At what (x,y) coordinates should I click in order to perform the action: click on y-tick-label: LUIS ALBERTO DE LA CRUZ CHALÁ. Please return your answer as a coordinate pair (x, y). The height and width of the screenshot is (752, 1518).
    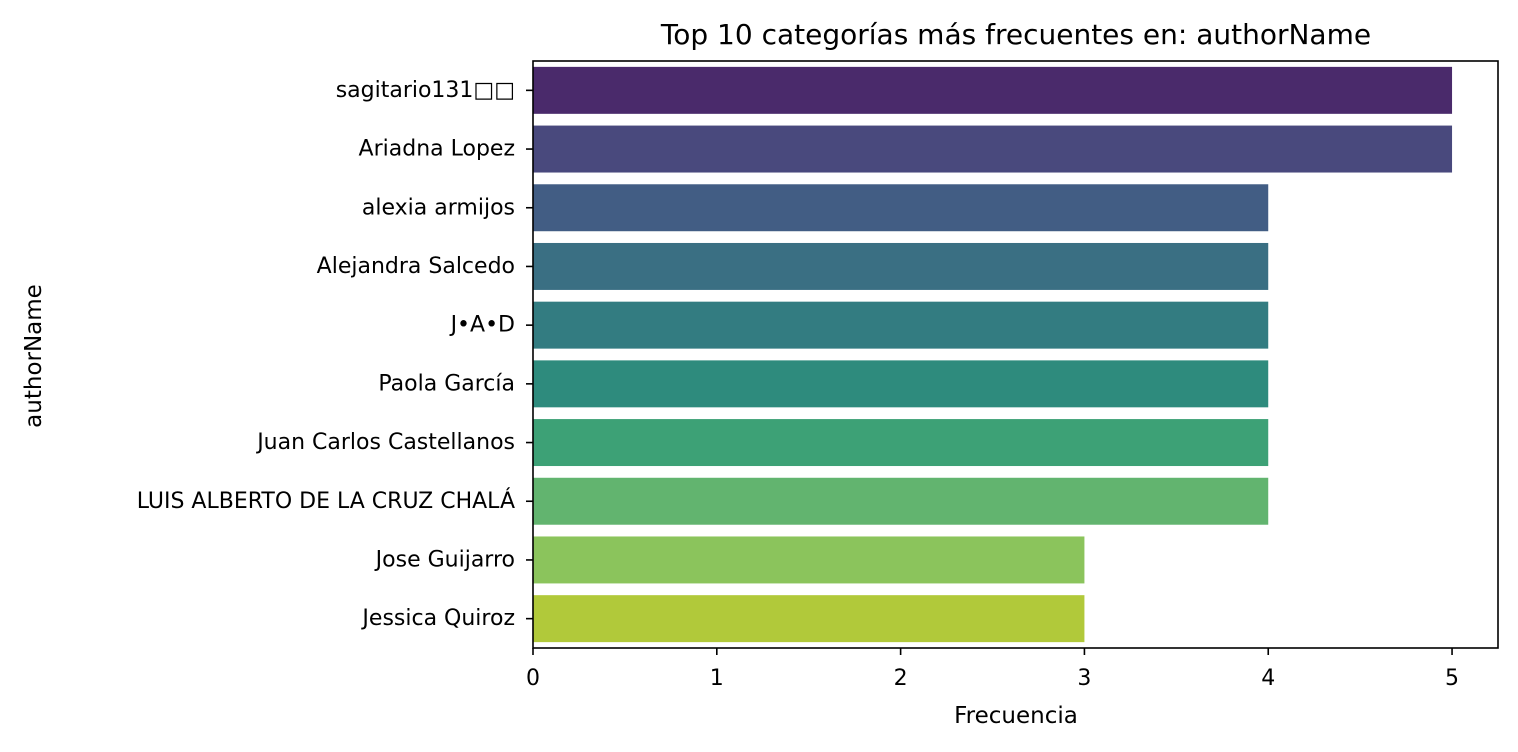
    Looking at the image, I should click on (326, 501).